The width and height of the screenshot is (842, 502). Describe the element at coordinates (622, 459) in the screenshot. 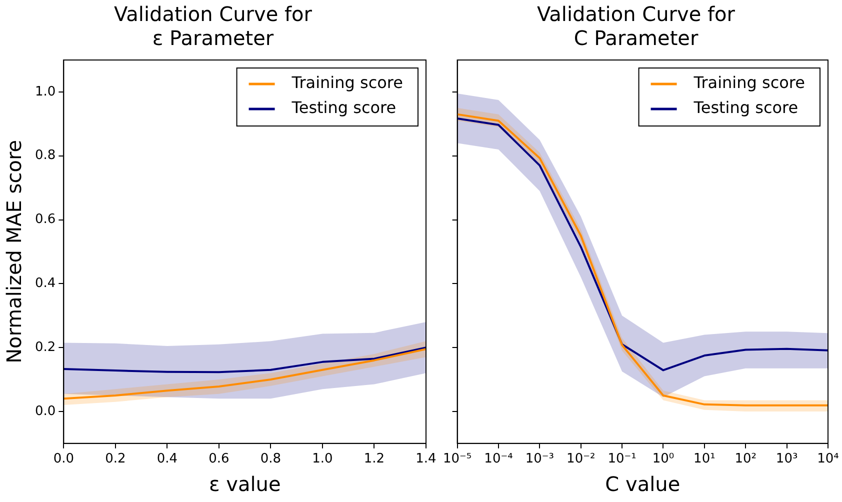

I see `x-tick-label: 10⁻¹` at that location.